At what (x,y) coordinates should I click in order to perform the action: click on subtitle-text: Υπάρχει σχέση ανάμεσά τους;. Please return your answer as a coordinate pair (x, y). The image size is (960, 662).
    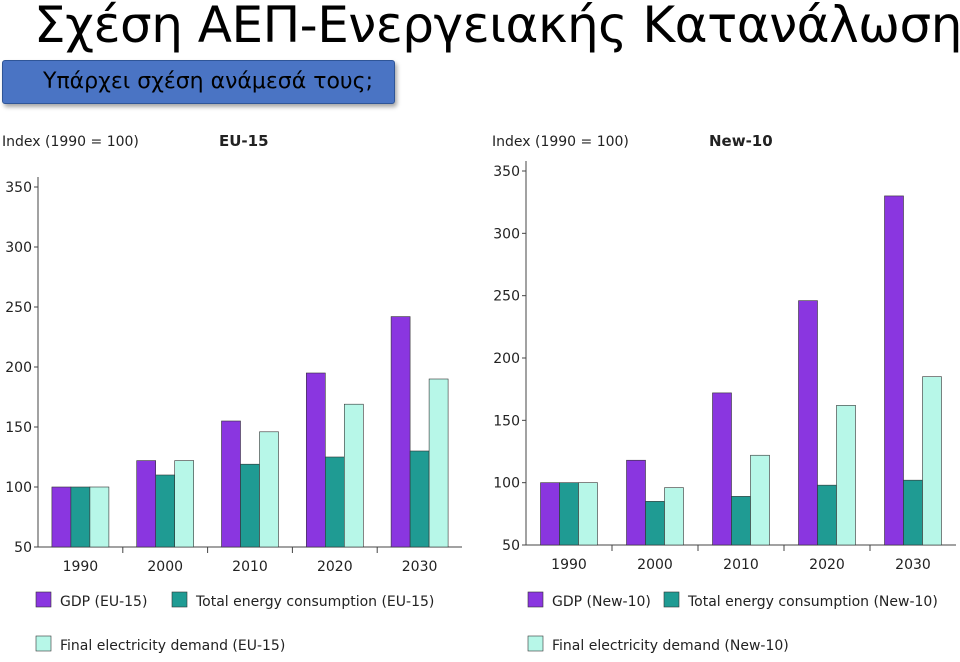
    Looking at the image, I should click on (208, 81).